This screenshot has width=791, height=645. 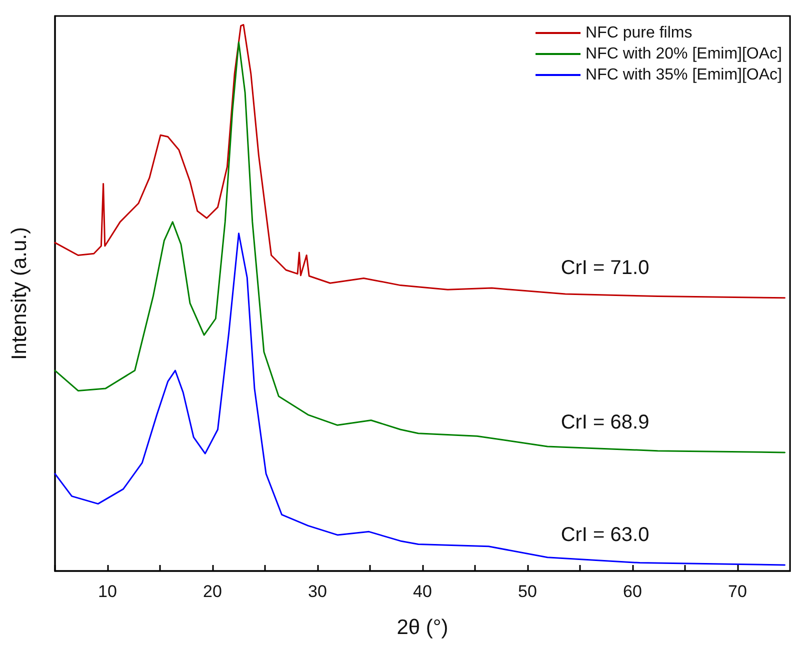 I want to click on legend-label: NFC with 35% [Emim][OAc], so click(x=684, y=75).